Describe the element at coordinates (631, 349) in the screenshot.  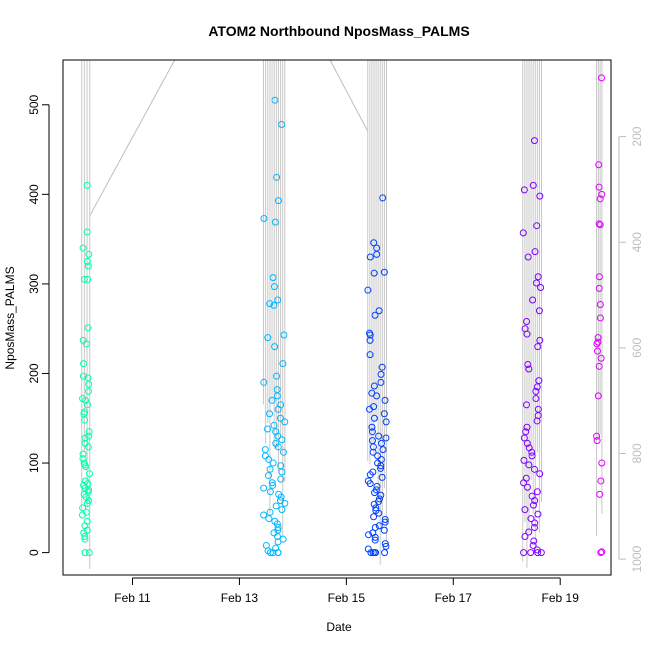
I see `right-axis: 200 400 600 800 1000` at that location.